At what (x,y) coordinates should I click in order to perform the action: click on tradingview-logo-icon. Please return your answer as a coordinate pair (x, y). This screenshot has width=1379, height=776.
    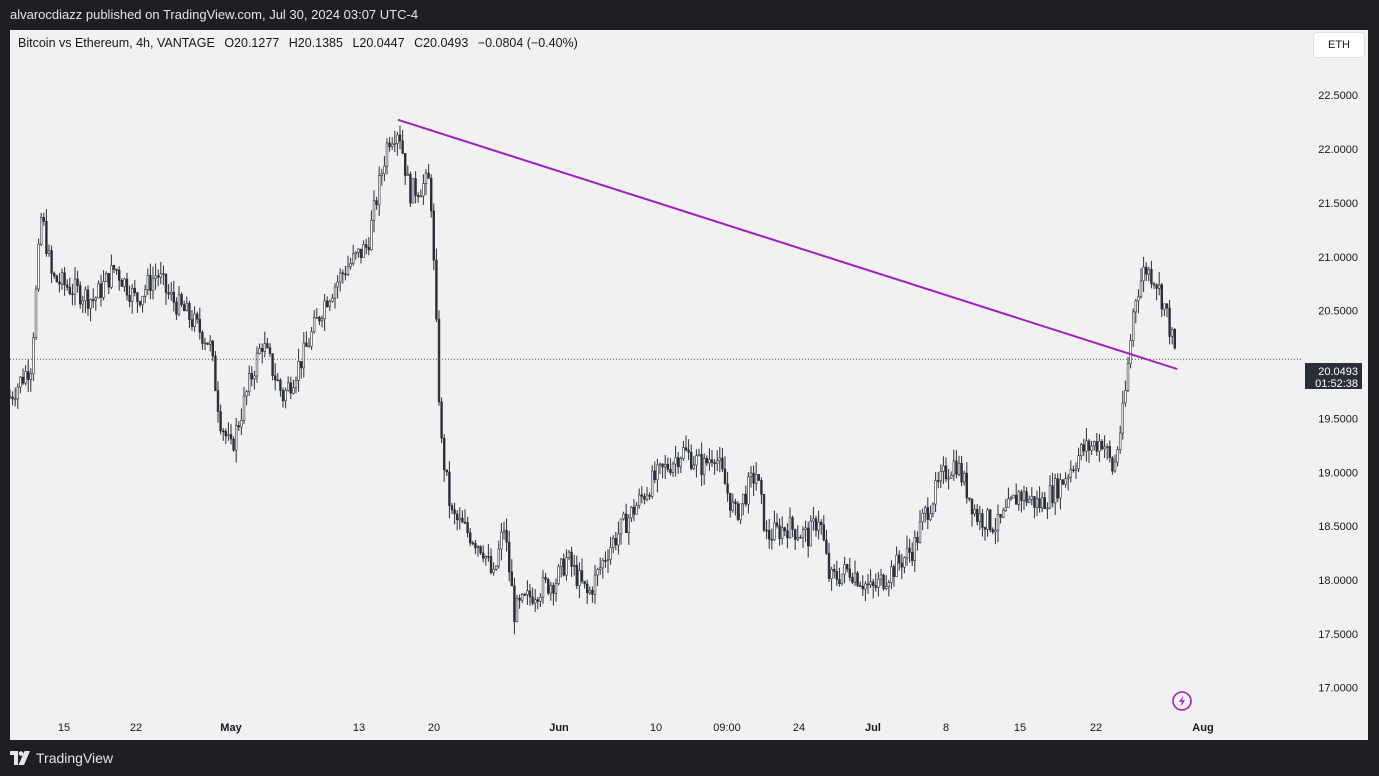
    Looking at the image, I should click on (20, 758).